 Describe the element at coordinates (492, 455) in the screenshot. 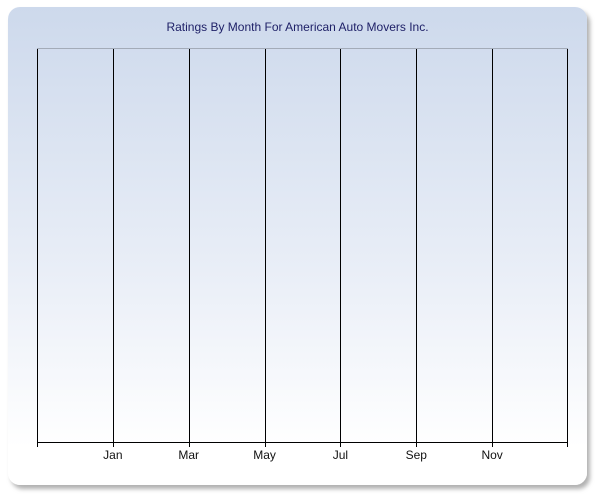

I see `x-tick-label: Nov` at that location.